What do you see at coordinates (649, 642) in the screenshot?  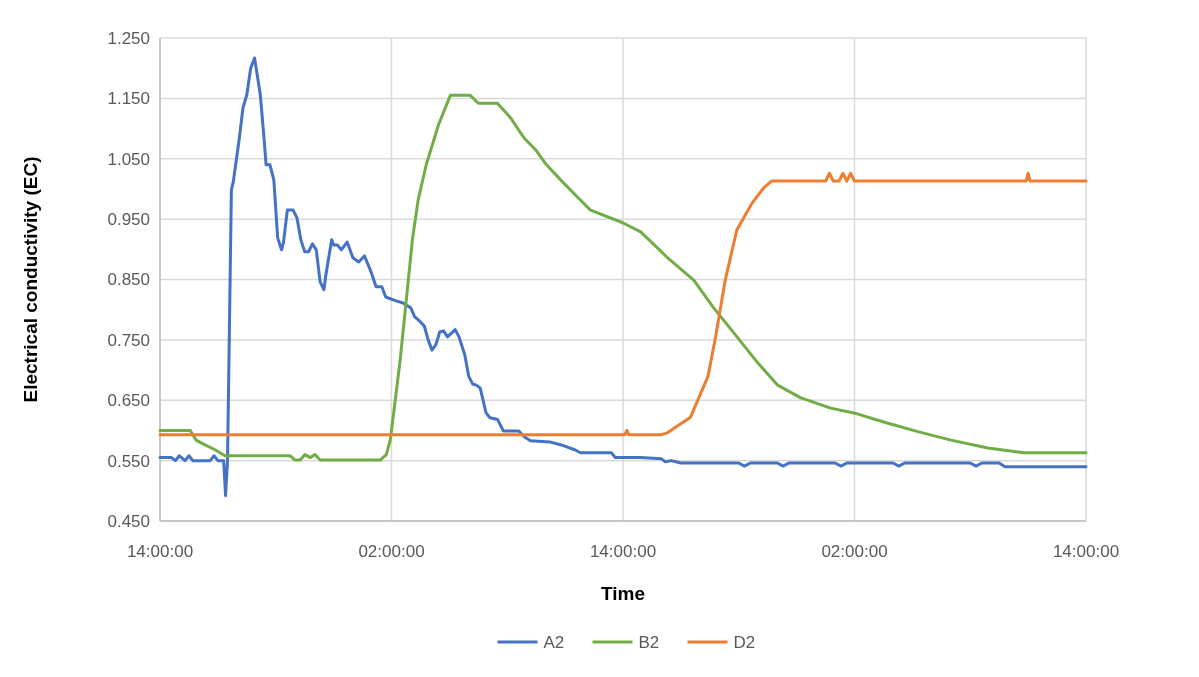 I see `legend-label: B2` at bounding box center [649, 642].